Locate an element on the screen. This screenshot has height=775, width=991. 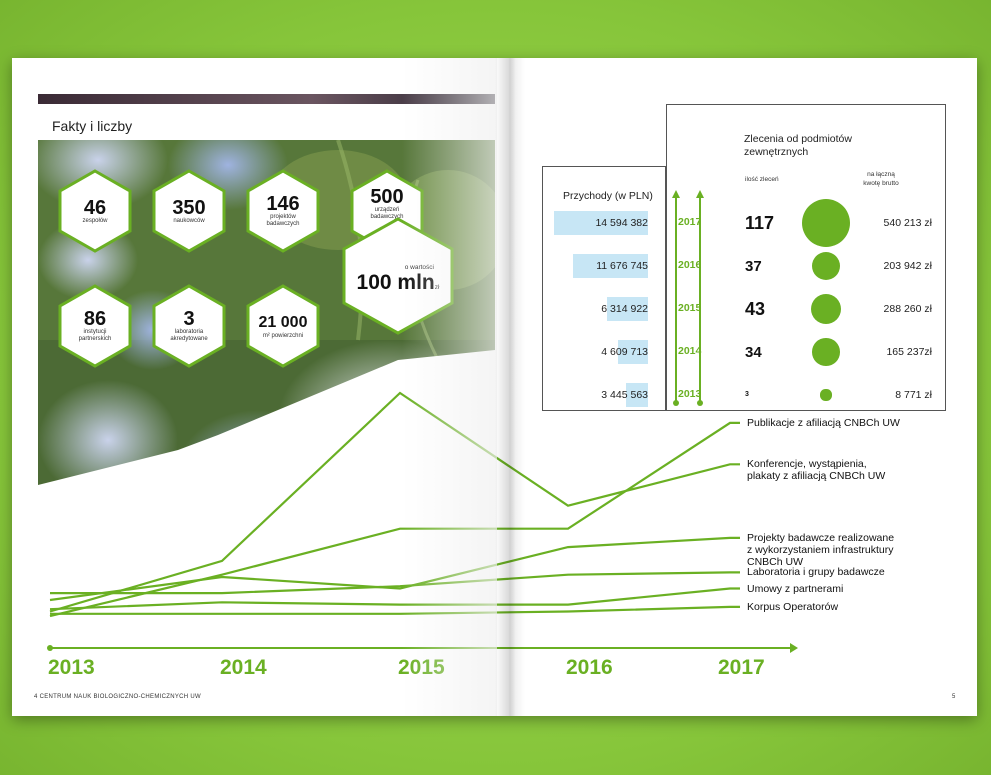
stat-hexagon: 3 laboratoria akredytowane is located at coordinates (189, 326).